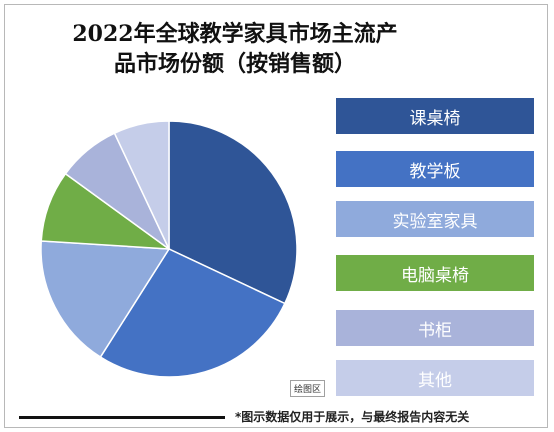 The image size is (554, 432). I want to click on chart-title: 2022年全球教学家具市场主流产 品市场份额（按销售额）, so click(235, 49).